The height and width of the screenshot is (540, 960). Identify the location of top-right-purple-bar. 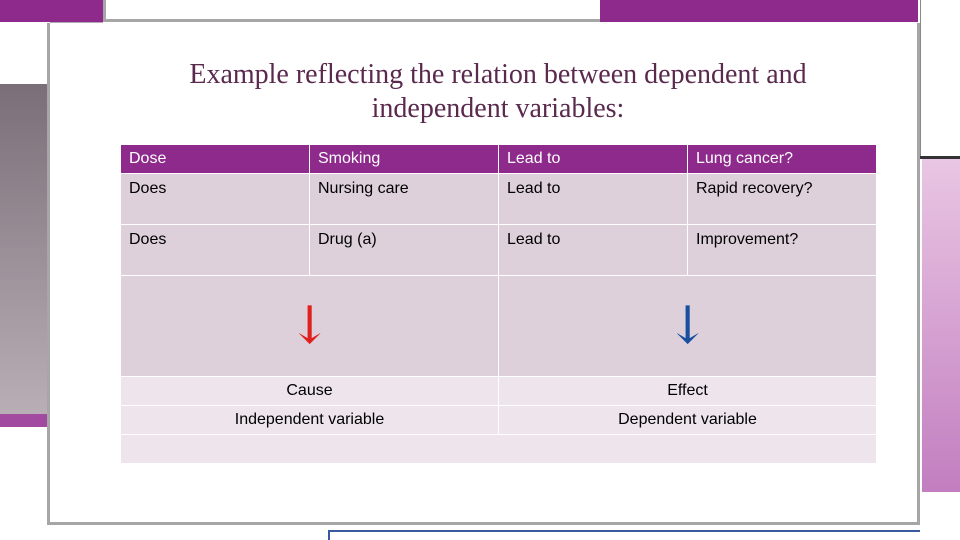
(759, 11).